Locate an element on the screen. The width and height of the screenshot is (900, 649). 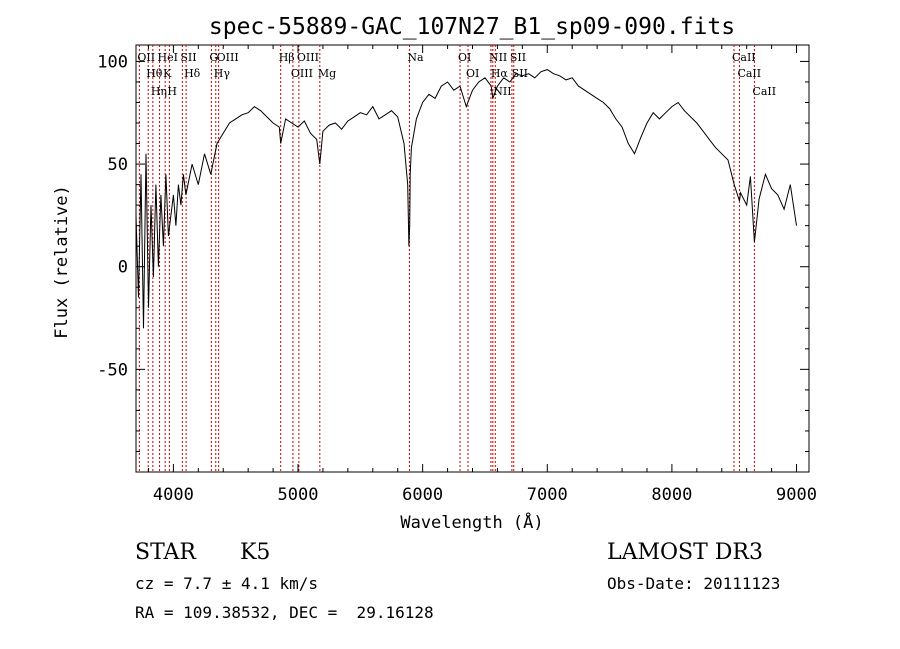
x-tick-label: 5000 is located at coordinates (298, 495).